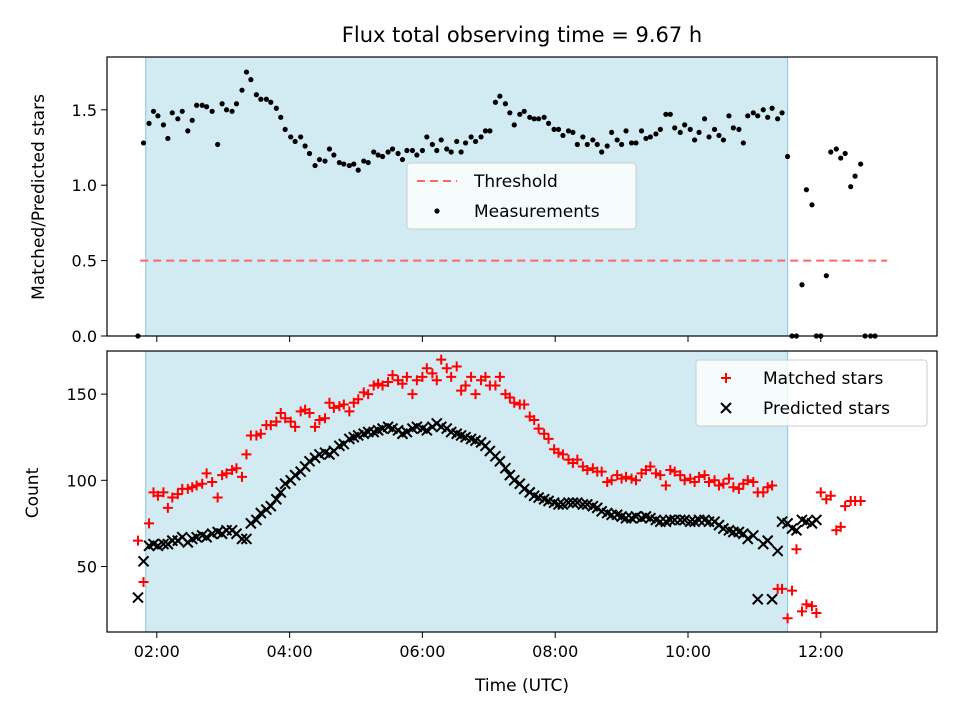 The image size is (960, 720). What do you see at coordinates (515, 182) in the screenshot?
I see `legend-label-threshold: Threshold` at bounding box center [515, 182].